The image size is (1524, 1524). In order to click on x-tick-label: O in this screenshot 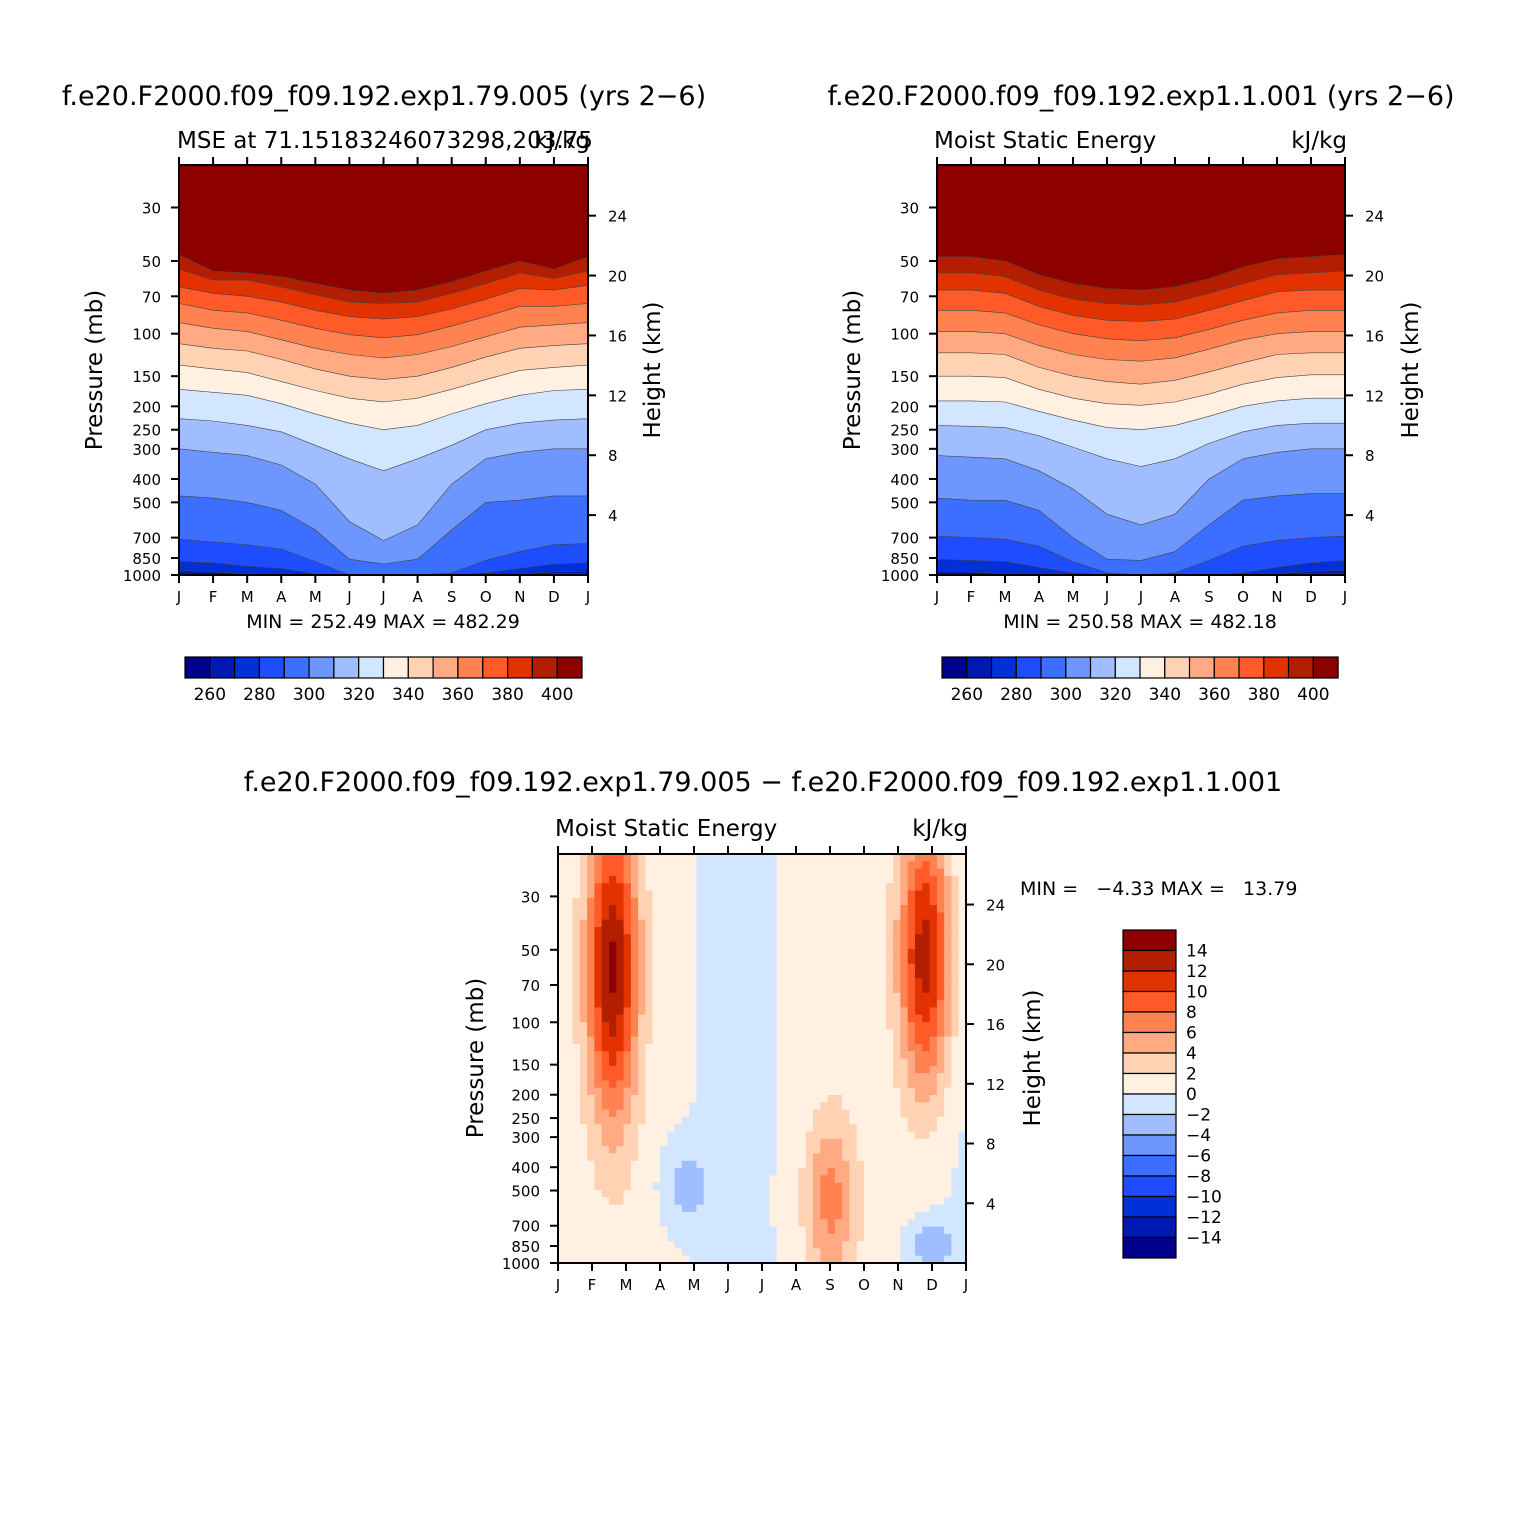, I will do `click(864, 1285)`.